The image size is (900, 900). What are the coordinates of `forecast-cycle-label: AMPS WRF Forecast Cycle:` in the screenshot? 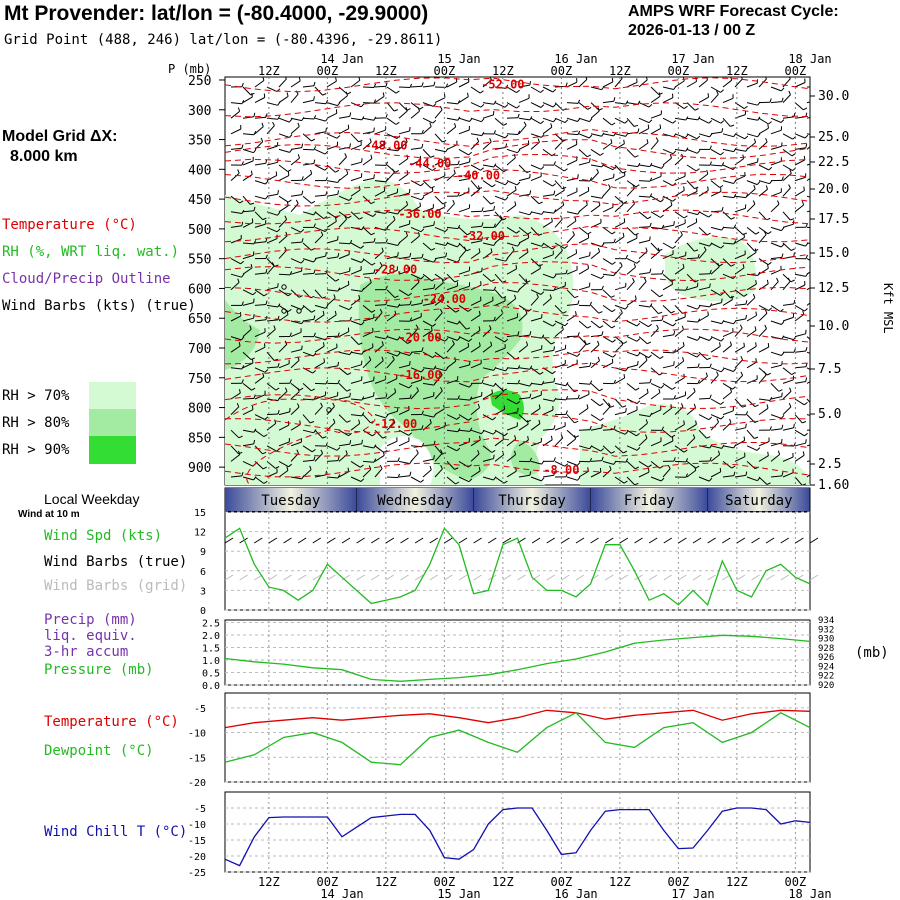 It's located at (733, 11).